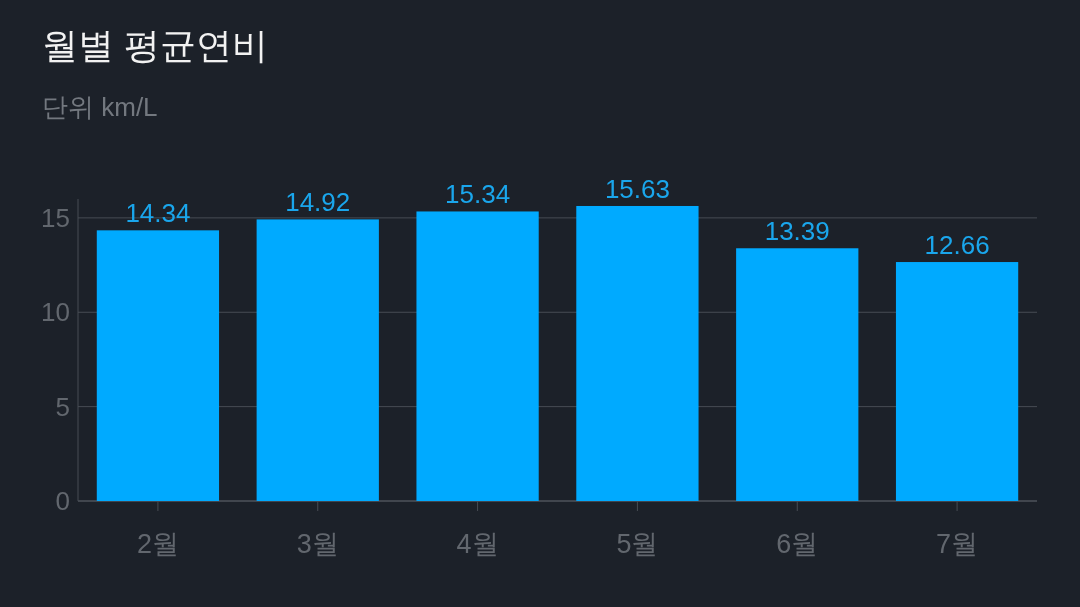  I want to click on data-label: 12.66, so click(957, 245).